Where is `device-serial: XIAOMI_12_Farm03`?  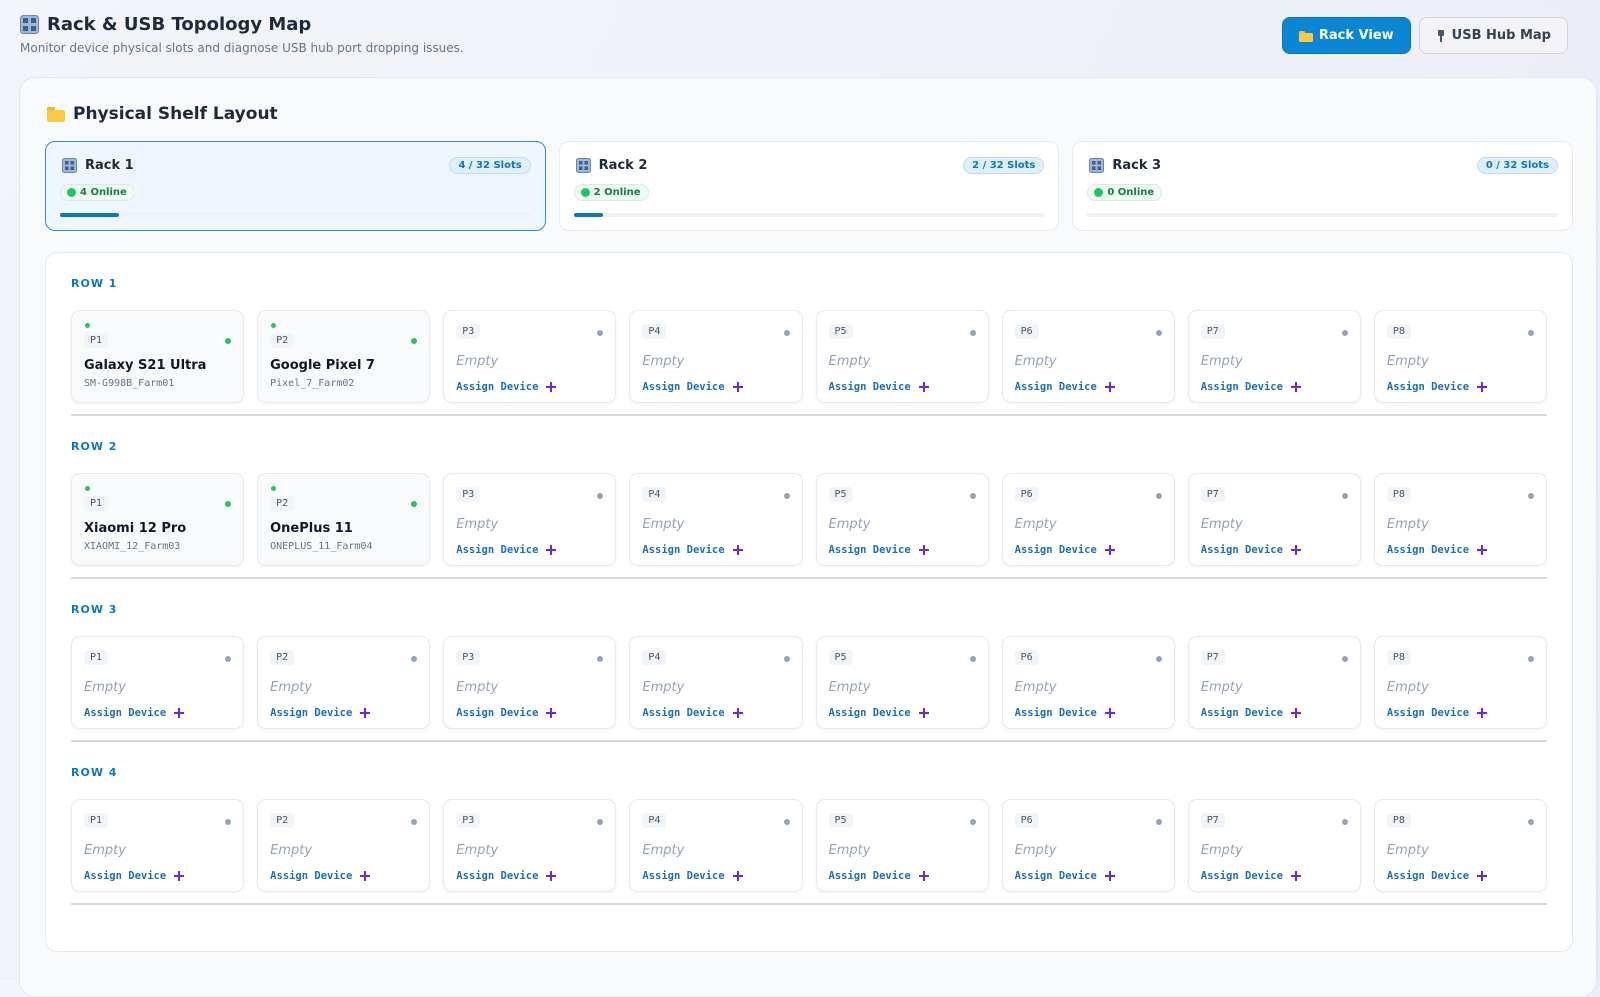 device-serial: XIAOMI_12_Farm03 is located at coordinates (132, 546).